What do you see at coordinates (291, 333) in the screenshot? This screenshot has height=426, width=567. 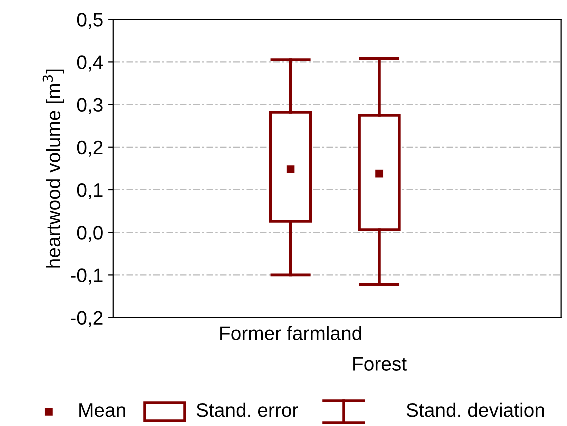 I see `x-tick-label: Former farmland` at bounding box center [291, 333].